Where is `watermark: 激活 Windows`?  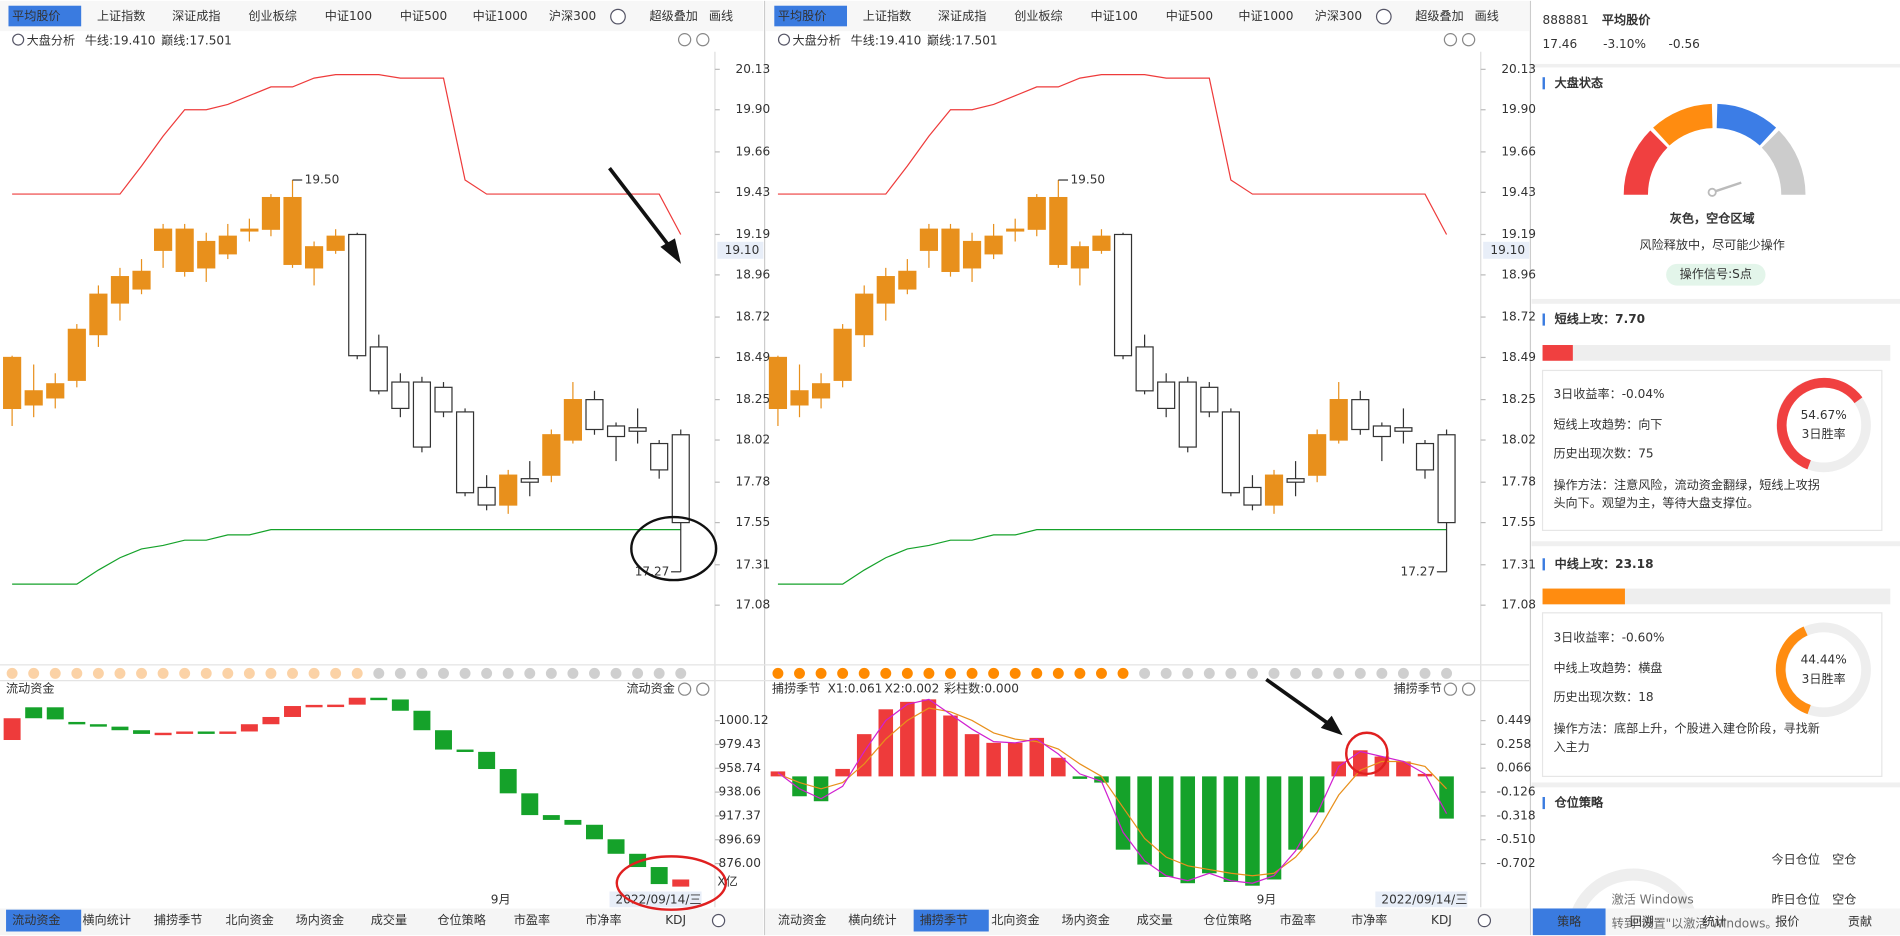
watermark: 激活 Windows is located at coordinates (1653, 899).